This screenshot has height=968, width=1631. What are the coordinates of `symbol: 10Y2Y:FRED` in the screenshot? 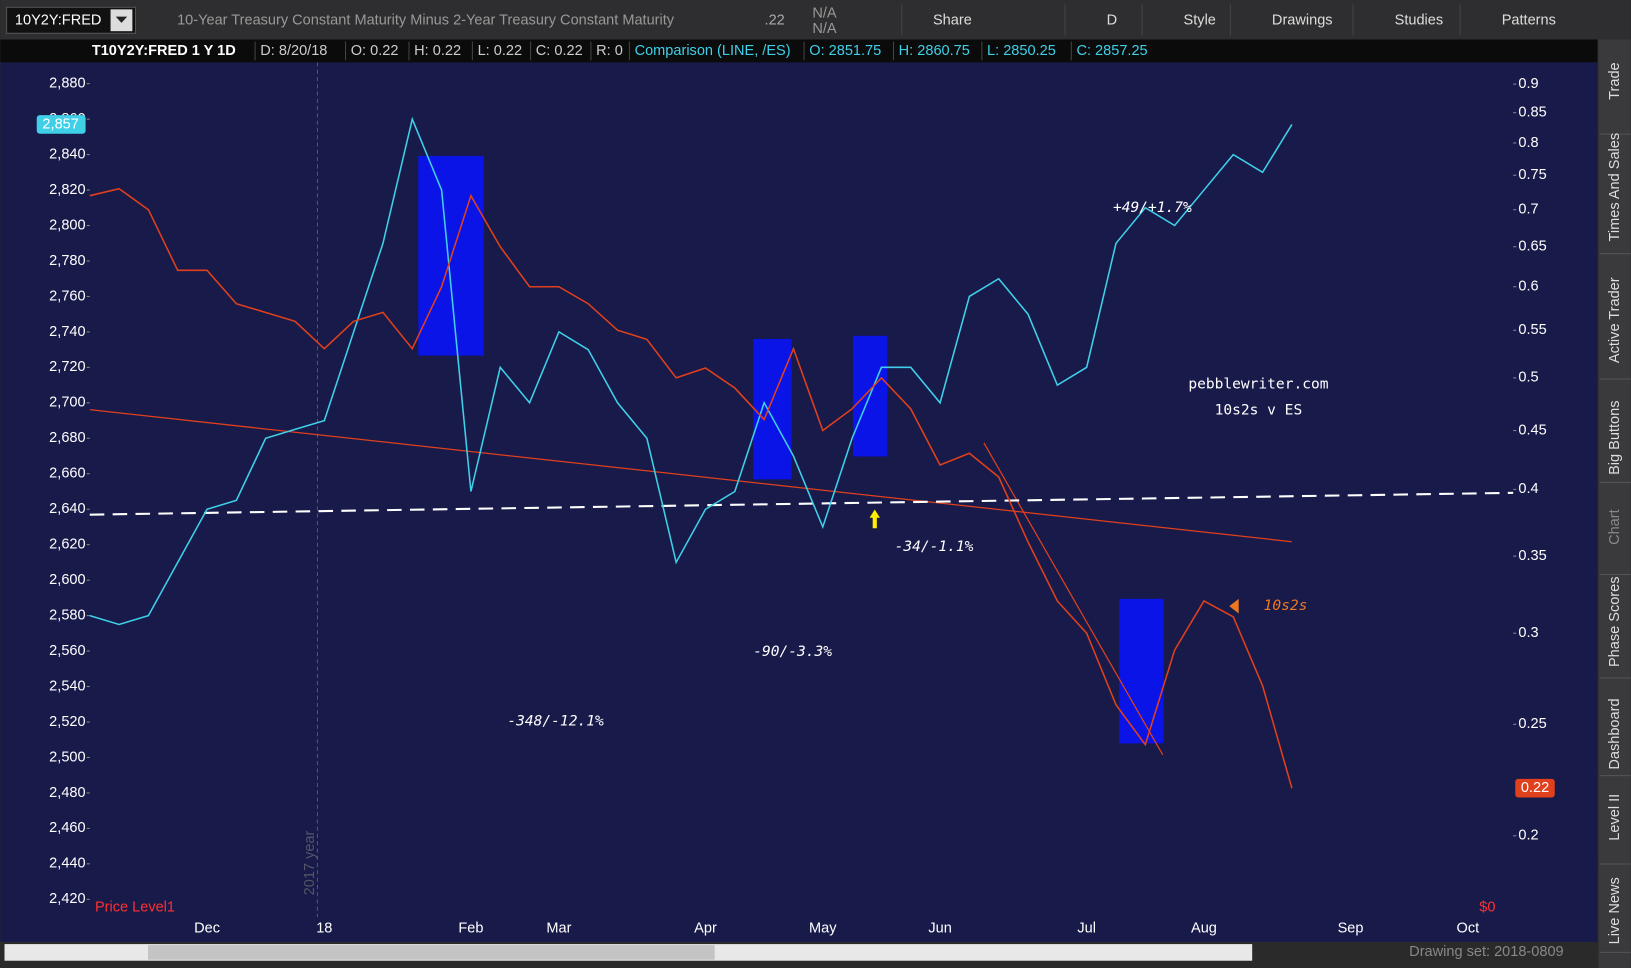 It's located at (58, 21).